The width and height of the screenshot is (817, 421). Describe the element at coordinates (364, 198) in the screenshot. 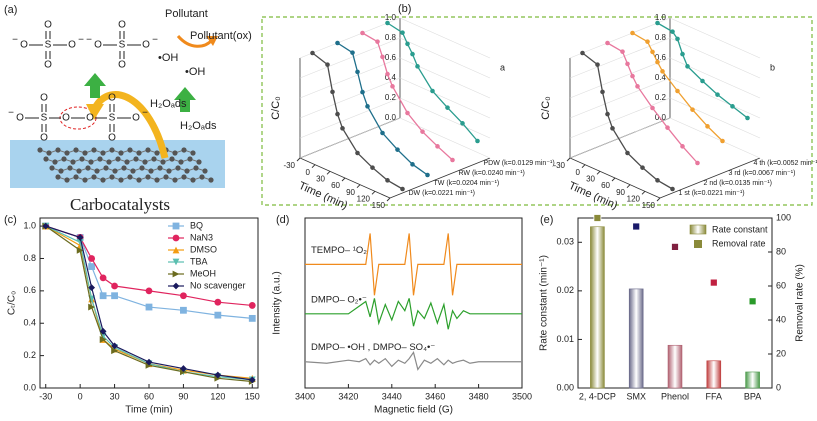

I see `x-tick-label: 120` at that location.